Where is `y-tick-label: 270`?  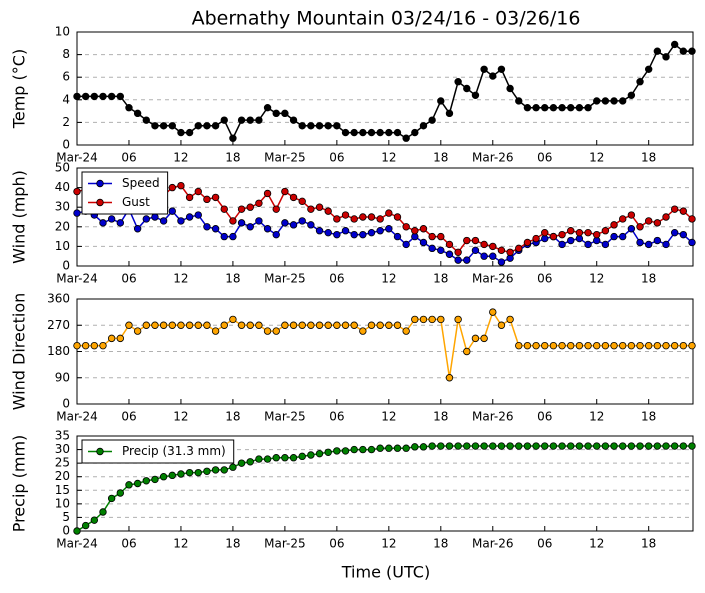
y-tick-label: 270 is located at coordinates (58, 325).